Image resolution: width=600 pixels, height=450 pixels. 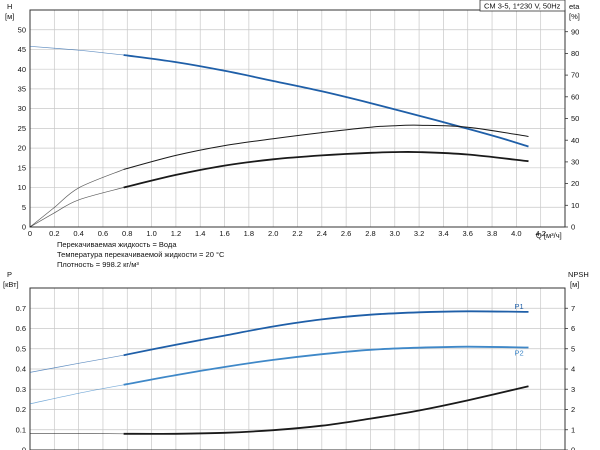 What do you see at coordinates (549, 235) in the screenshot?
I see `q-axis-label: Q [м³/ч]` at bounding box center [549, 235].